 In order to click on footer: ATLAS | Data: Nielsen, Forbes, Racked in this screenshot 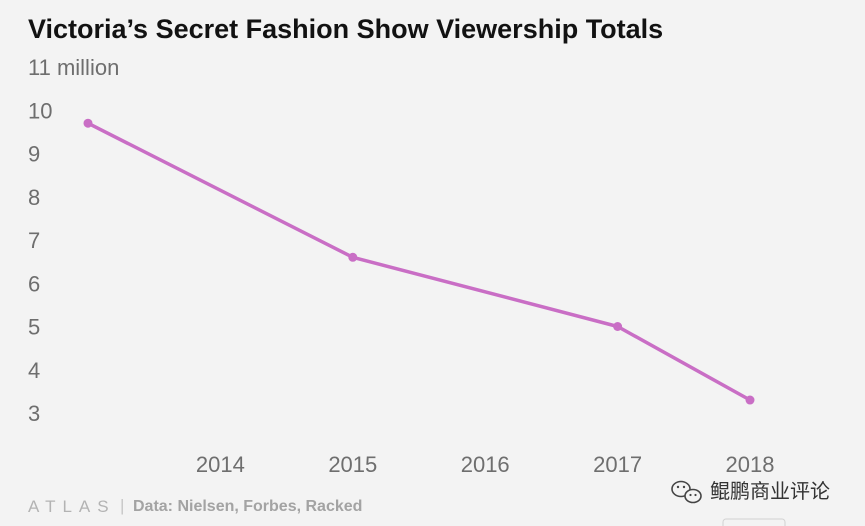, I will do `click(195, 506)`.